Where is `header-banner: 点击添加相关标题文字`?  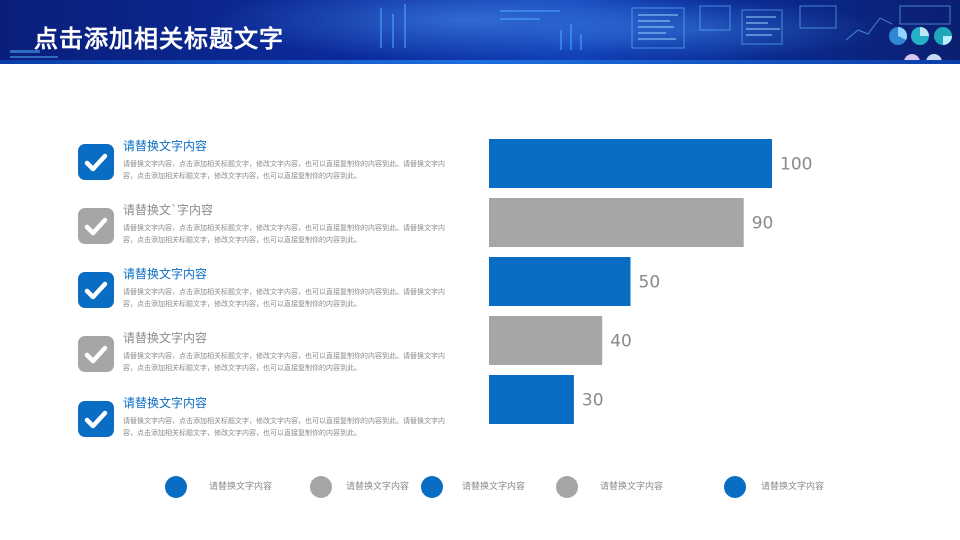
header-banner: 点击添加相关标题文字 is located at coordinates (480, 32).